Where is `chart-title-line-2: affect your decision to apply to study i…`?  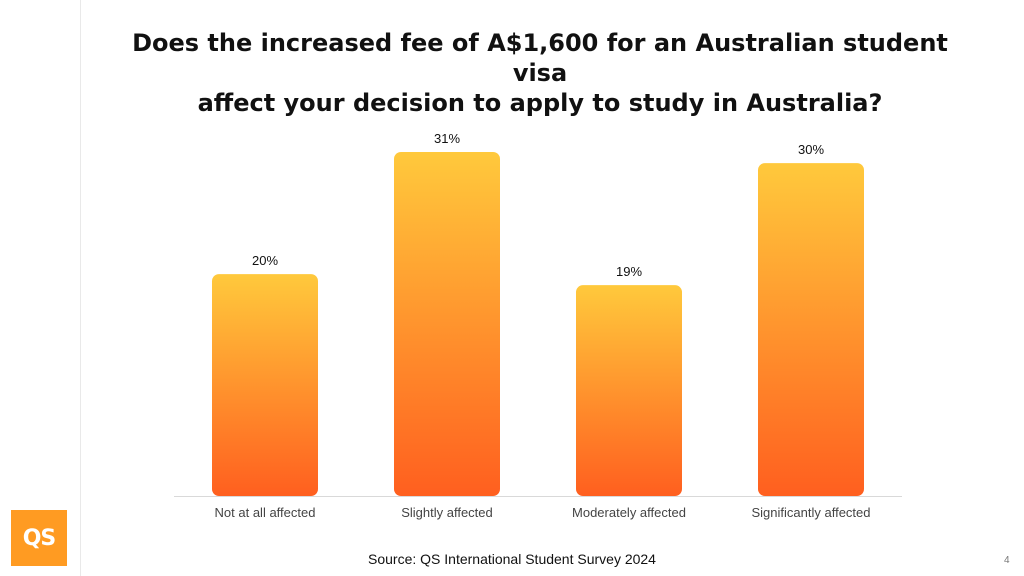
chart-title-line-2: affect your decision to apply to study i… is located at coordinates (540, 103).